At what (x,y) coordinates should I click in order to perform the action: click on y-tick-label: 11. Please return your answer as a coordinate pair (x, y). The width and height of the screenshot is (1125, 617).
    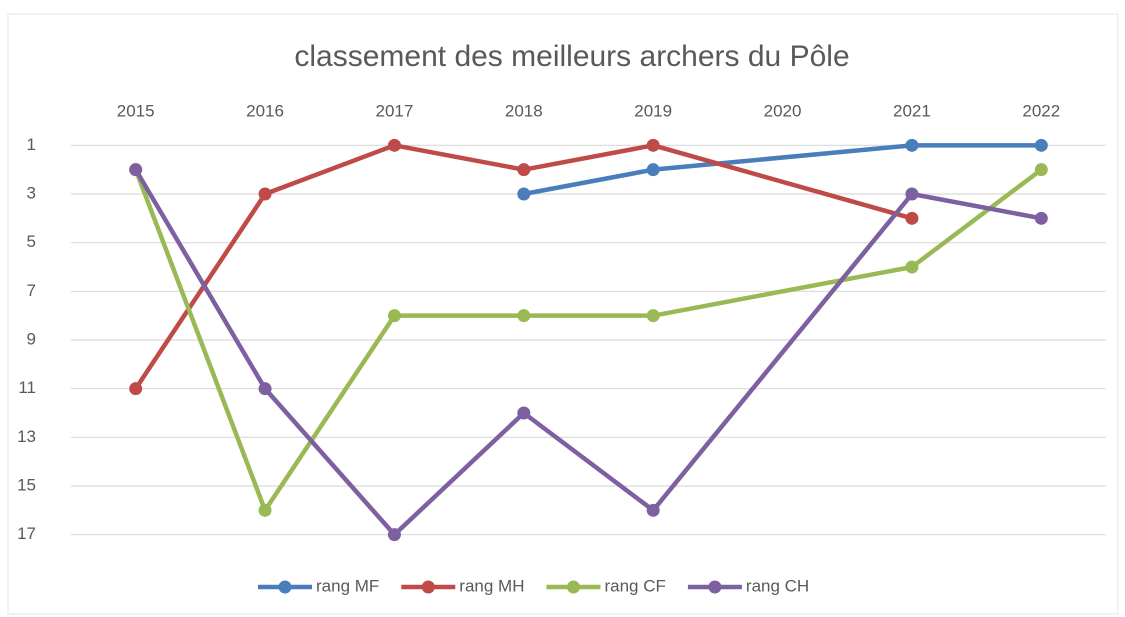
    Looking at the image, I should click on (27, 387).